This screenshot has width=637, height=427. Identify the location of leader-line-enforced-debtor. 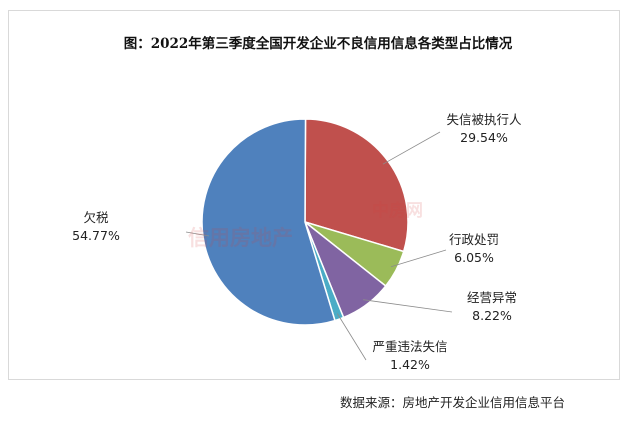
(411, 148).